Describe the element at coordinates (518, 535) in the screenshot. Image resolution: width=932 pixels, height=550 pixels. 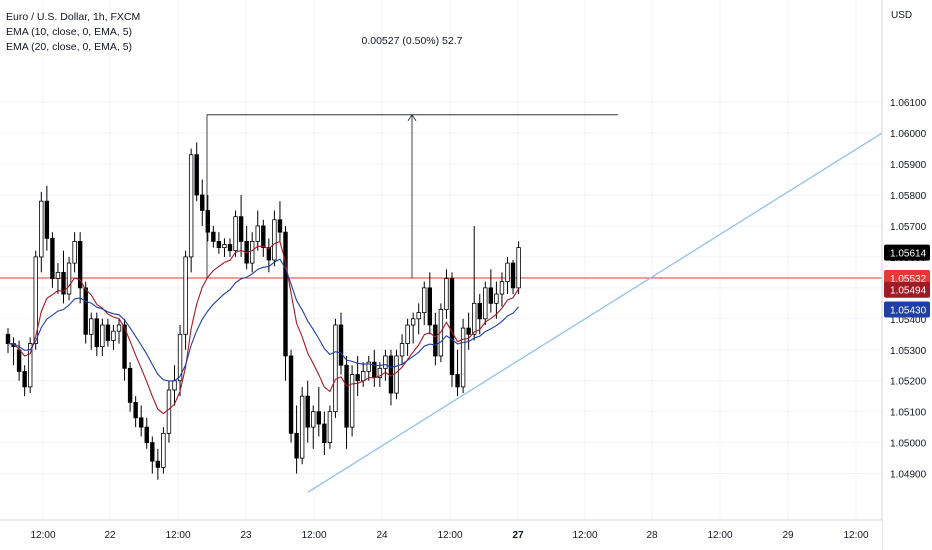
I see `time-tick-label: 27` at that location.